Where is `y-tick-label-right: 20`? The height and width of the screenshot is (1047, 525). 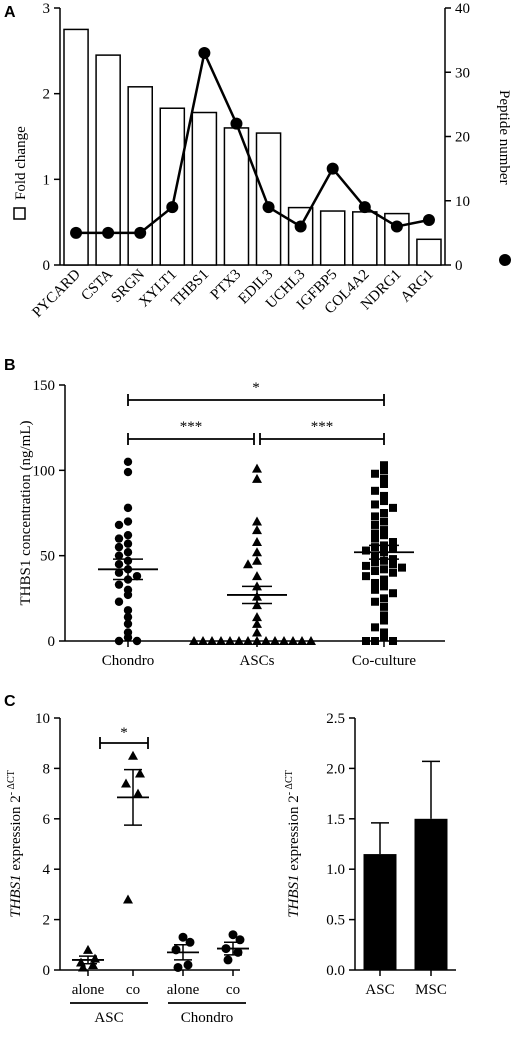 y-tick-label-right: 20 is located at coordinates (462, 138).